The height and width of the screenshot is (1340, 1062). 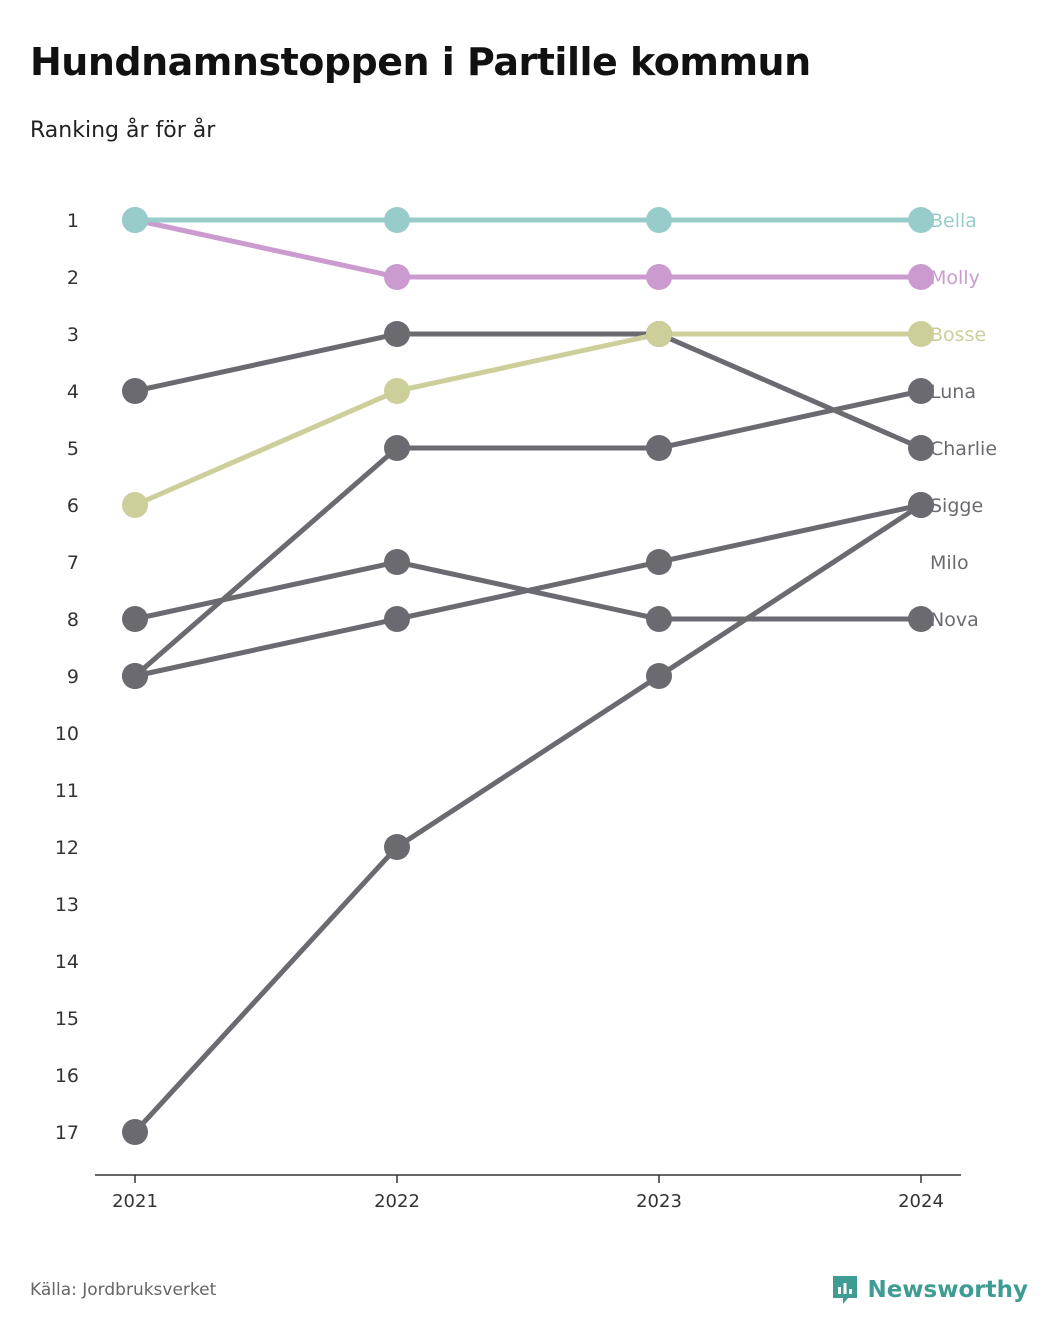 What do you see at coordinates (956, 506) in the screenshot?
I see `end-label-sigge: Sigge` at bounding box center [956, 506].